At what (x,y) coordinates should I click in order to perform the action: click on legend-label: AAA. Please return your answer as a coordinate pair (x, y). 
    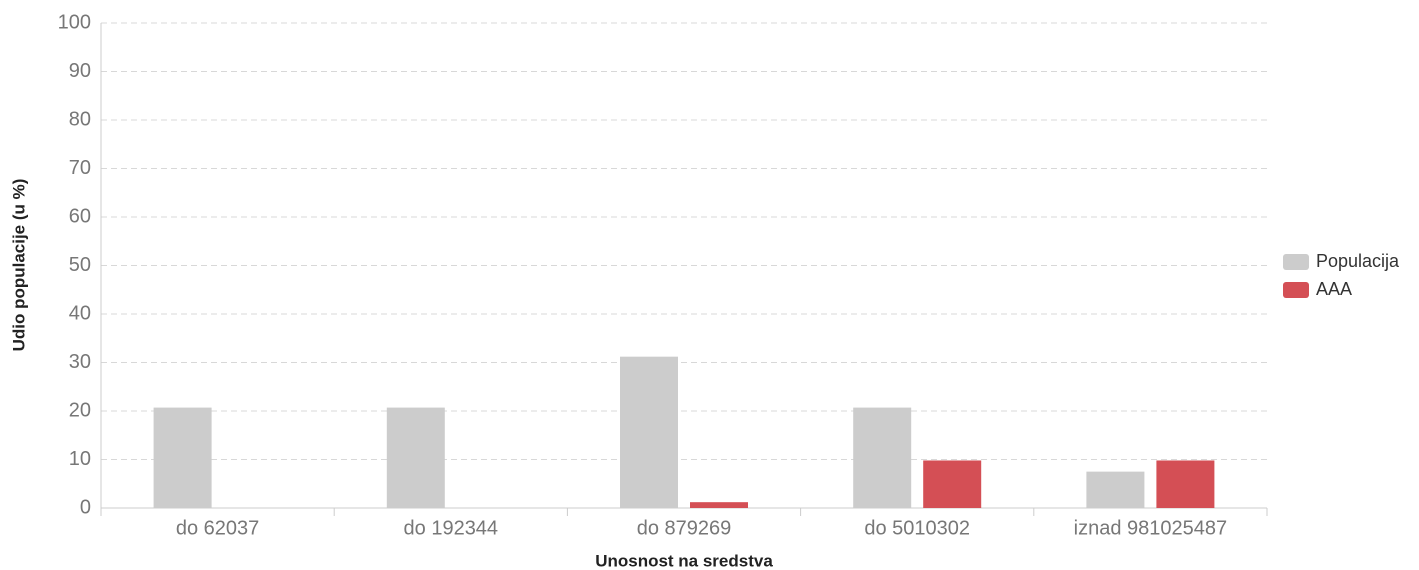
    Looking at the image, I should click on (1334, 289).